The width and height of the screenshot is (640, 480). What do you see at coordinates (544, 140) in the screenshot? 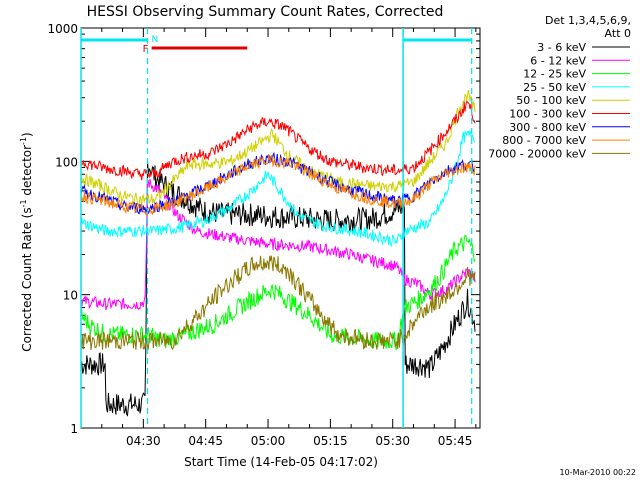
I see `legend-label: 800 - 7000 keV` at bounding box center [544, 140].